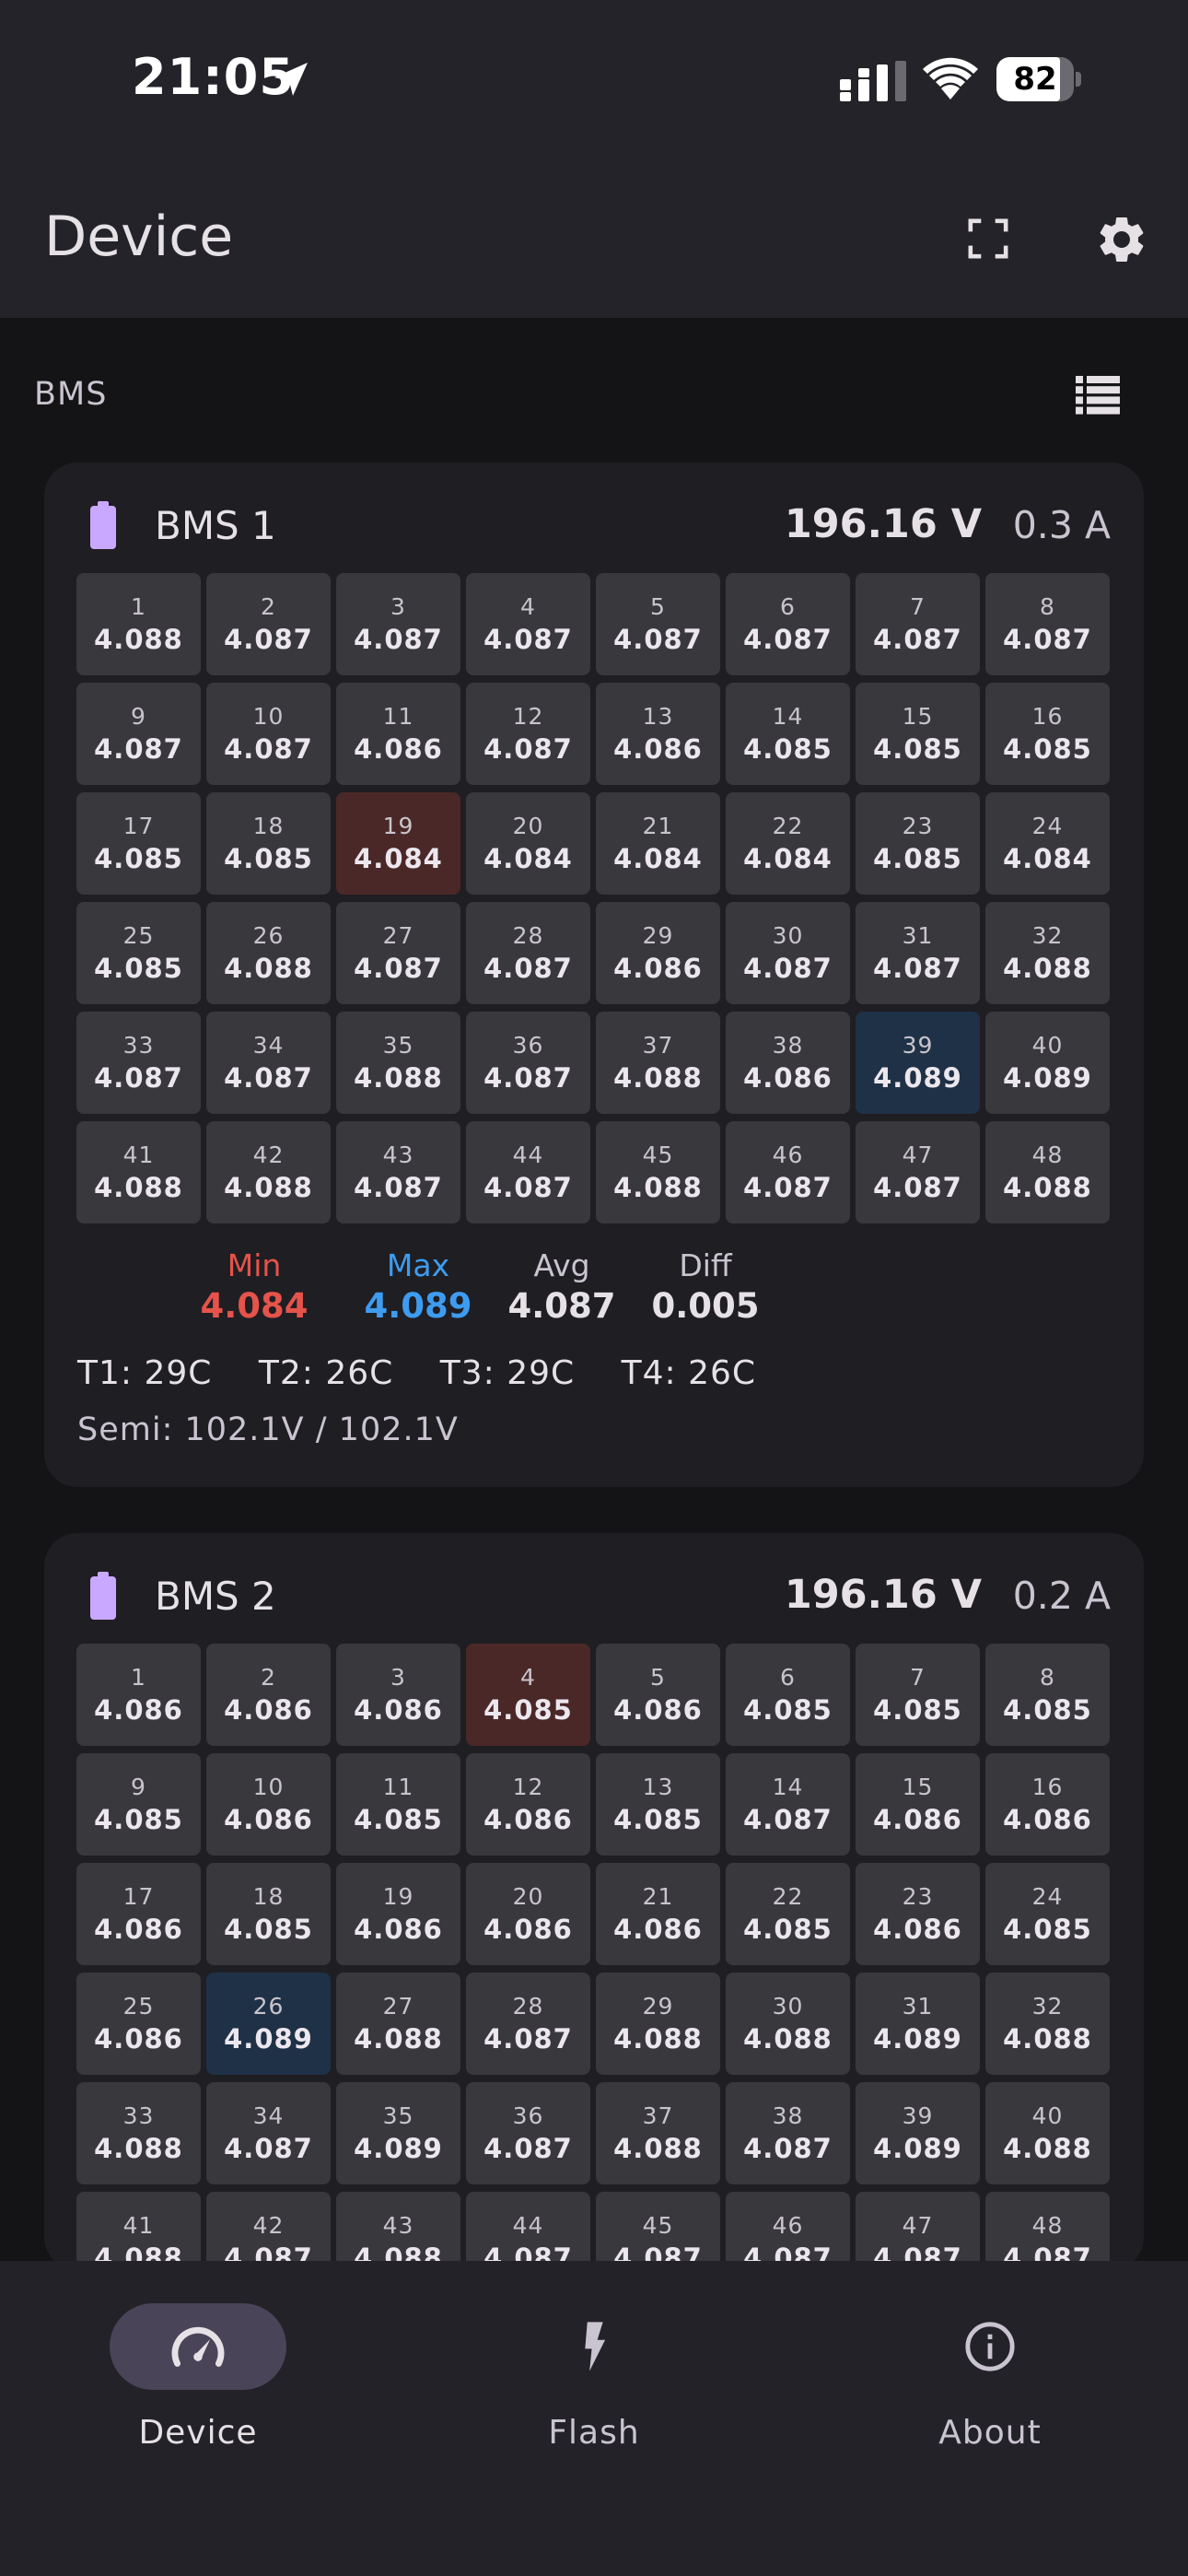 The width and height of the screenshot is (1188, 2576). I want to click on cell-4: 4 4.085, so click(528, 1695).